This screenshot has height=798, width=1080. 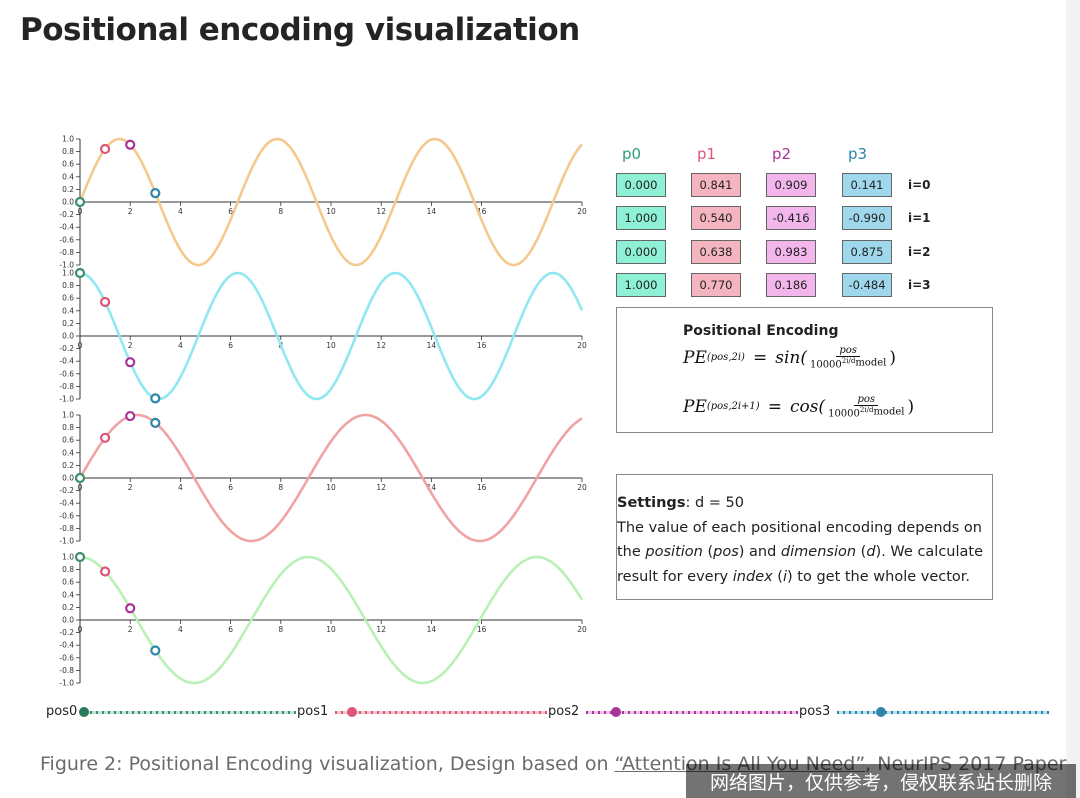 I want to click on x-tick-label: 14, so click(x=432, y=487).